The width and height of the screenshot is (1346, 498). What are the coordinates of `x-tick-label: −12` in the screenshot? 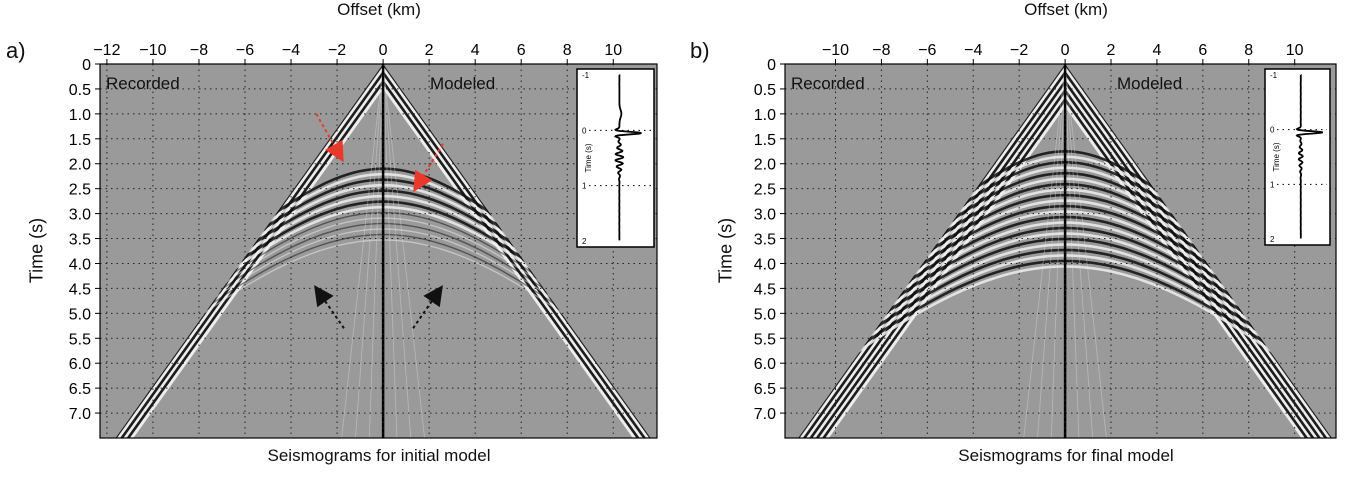 It's located at (106, 50).